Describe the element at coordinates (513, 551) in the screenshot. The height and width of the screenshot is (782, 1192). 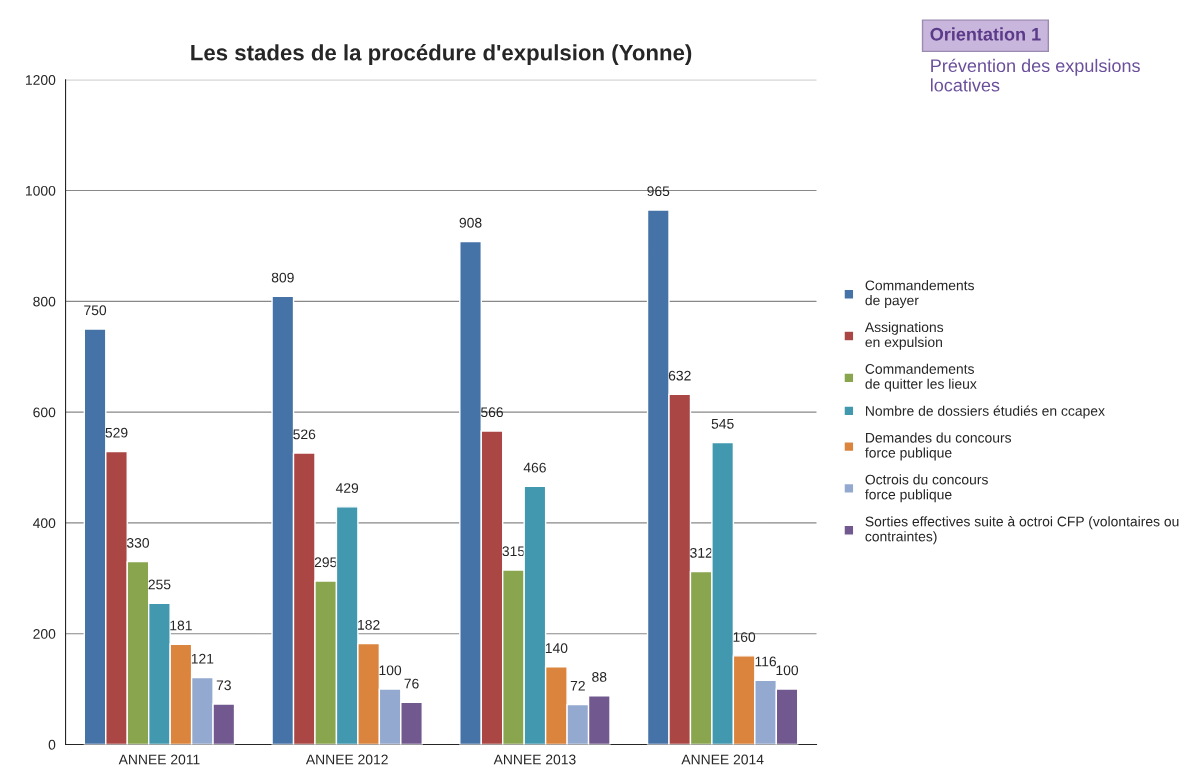
I see `data-label: 315` at that location.